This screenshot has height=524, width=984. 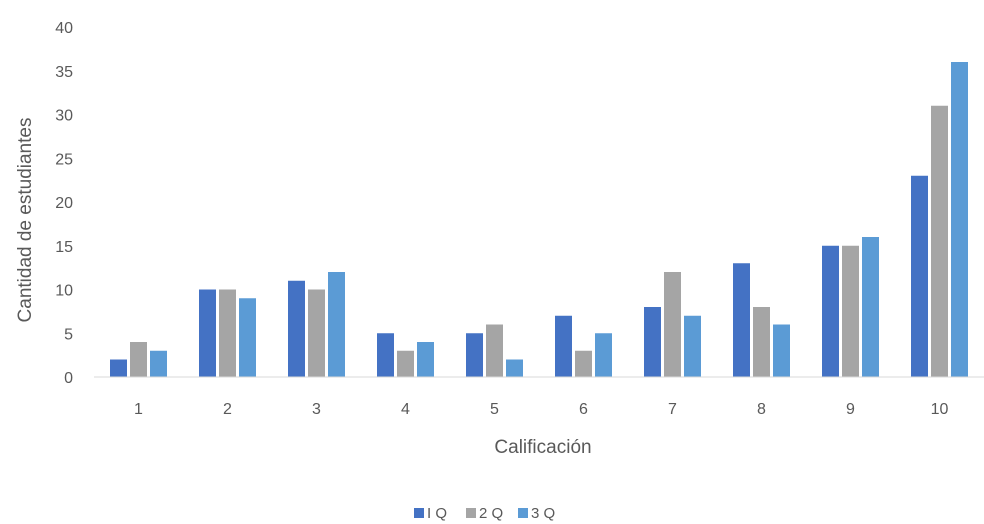 I want to click on y-tick-label: 10, so click(x=64, y=291).